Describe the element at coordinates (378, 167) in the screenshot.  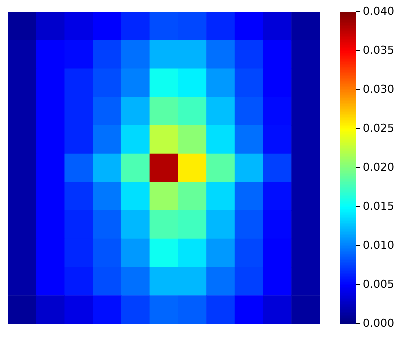
I see `color-bar-label: 0.020` at that location.